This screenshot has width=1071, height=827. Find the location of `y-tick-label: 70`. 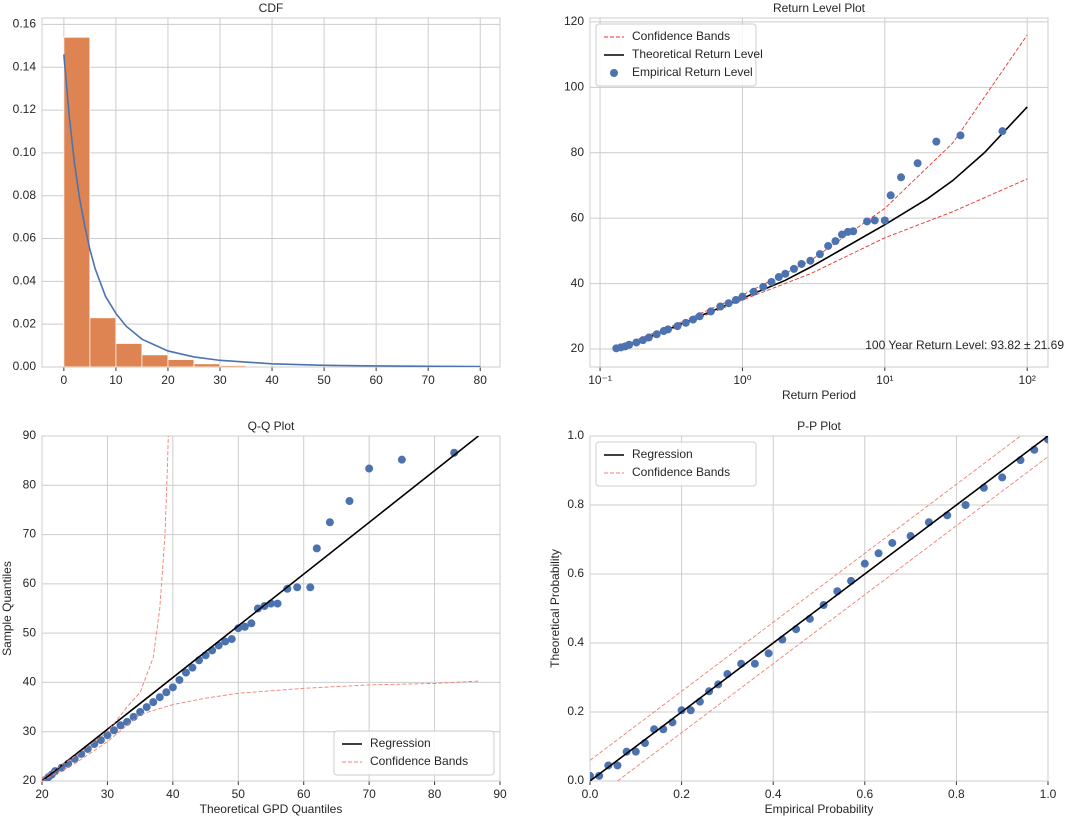

y-tick-label: 70 is located at coordinates (30, 534).